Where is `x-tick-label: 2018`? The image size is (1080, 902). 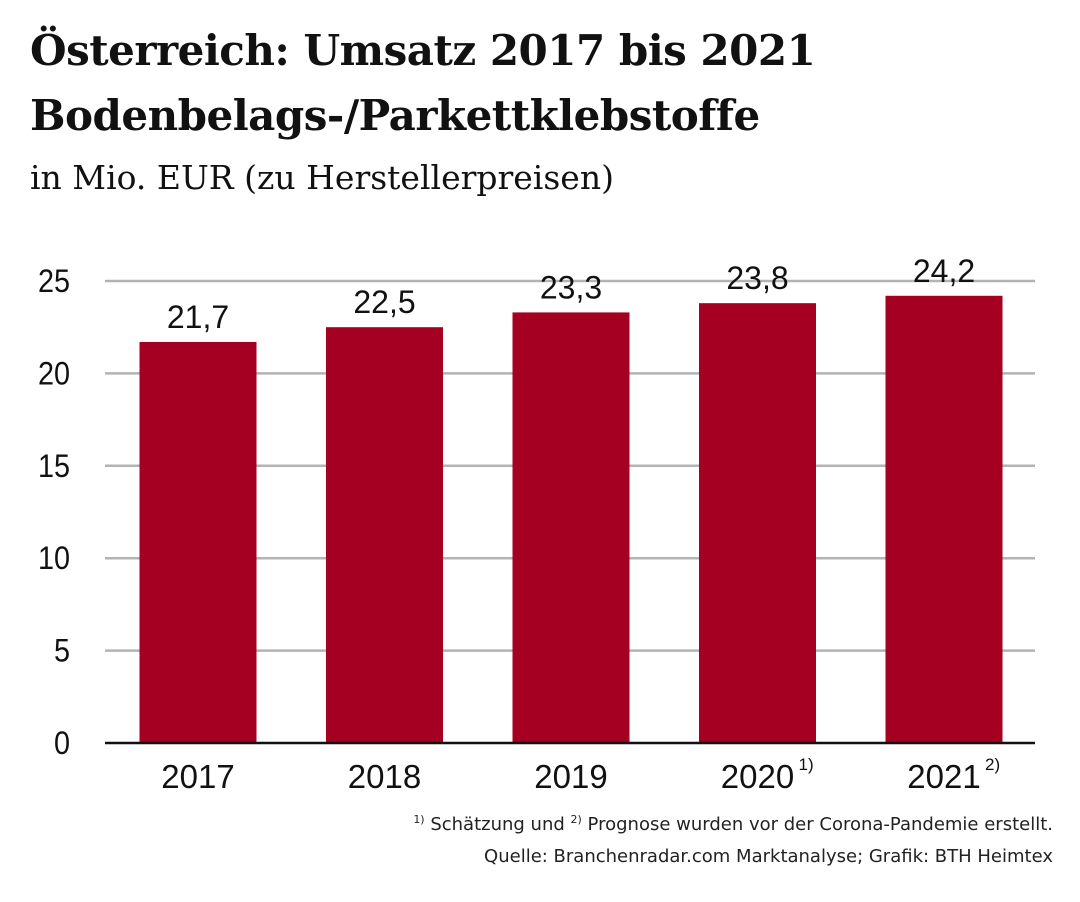 x-tick-label: 2018 is located at coordinates (384, 776).